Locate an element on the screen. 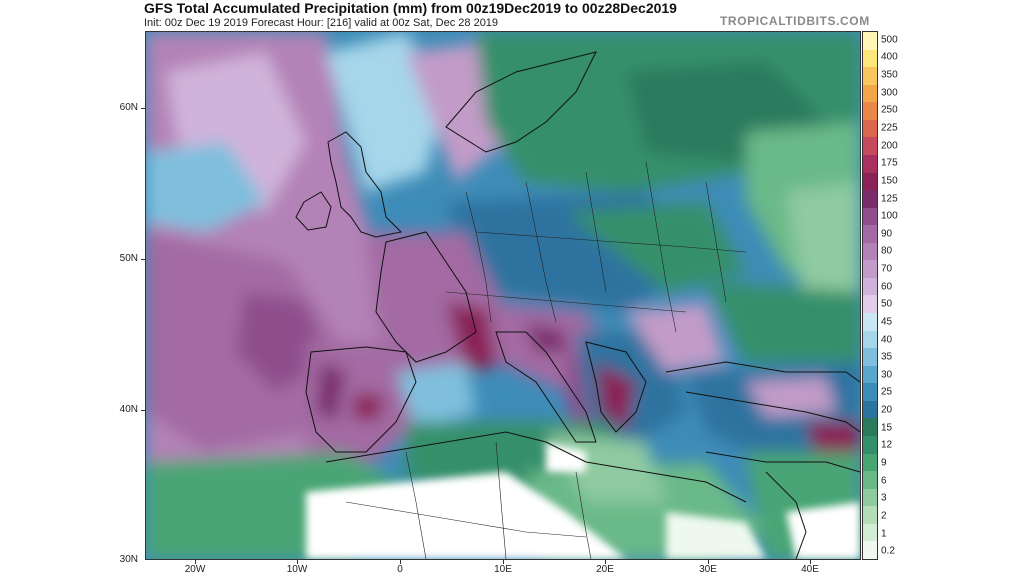 The image size is (1024, 576). dry-areas is located at coordinates (583, 500).